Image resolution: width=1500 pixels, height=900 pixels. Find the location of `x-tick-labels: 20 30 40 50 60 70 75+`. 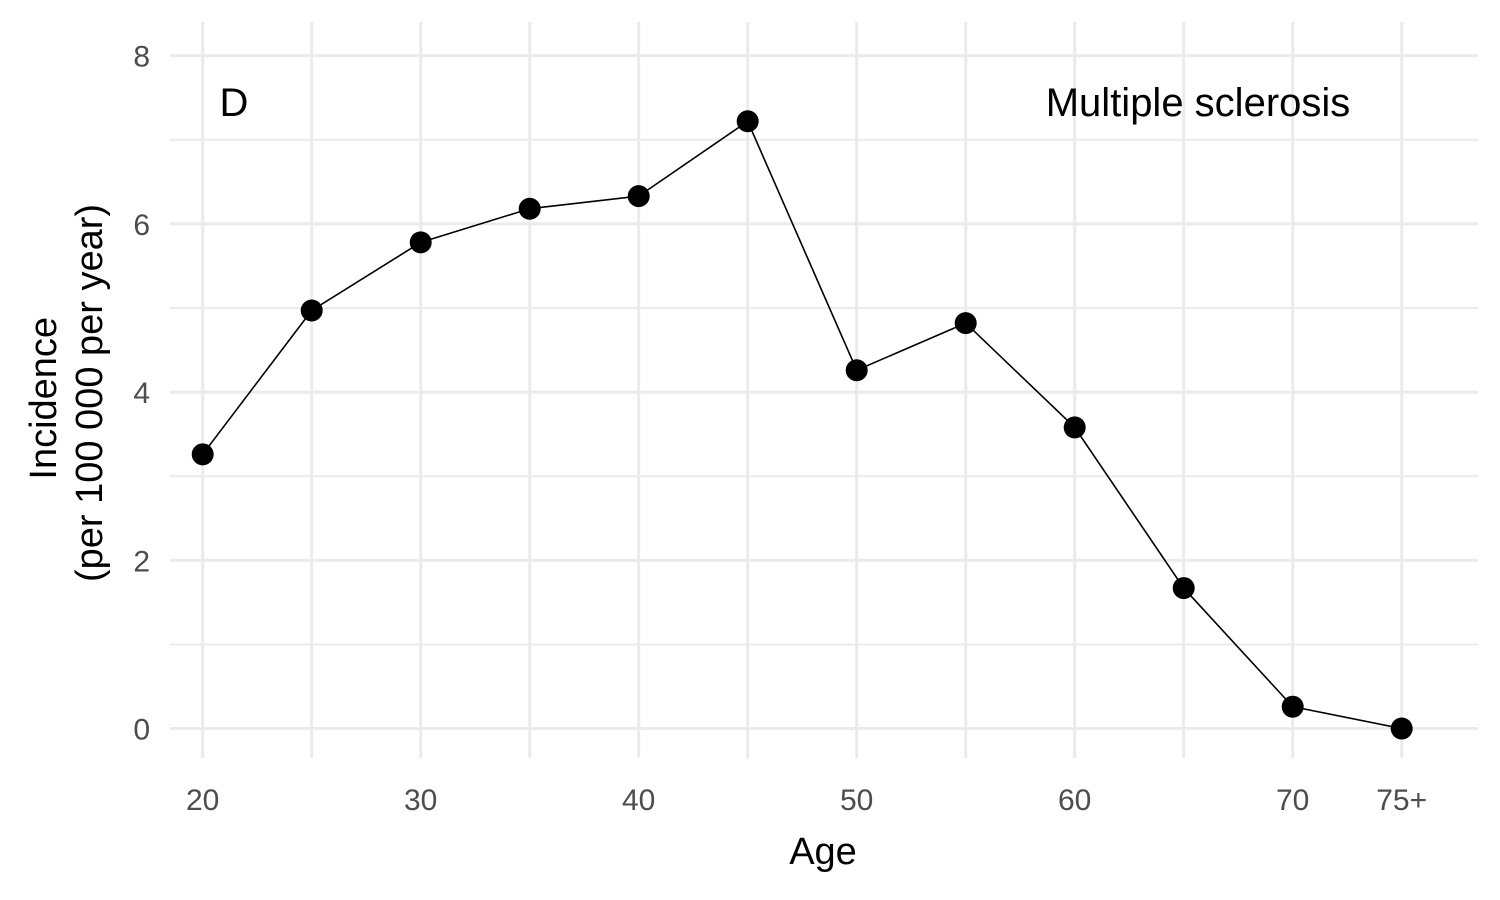

x-tick-labels: 20 30 40 50 60 70 75+ is located at coordinates (806, 800).